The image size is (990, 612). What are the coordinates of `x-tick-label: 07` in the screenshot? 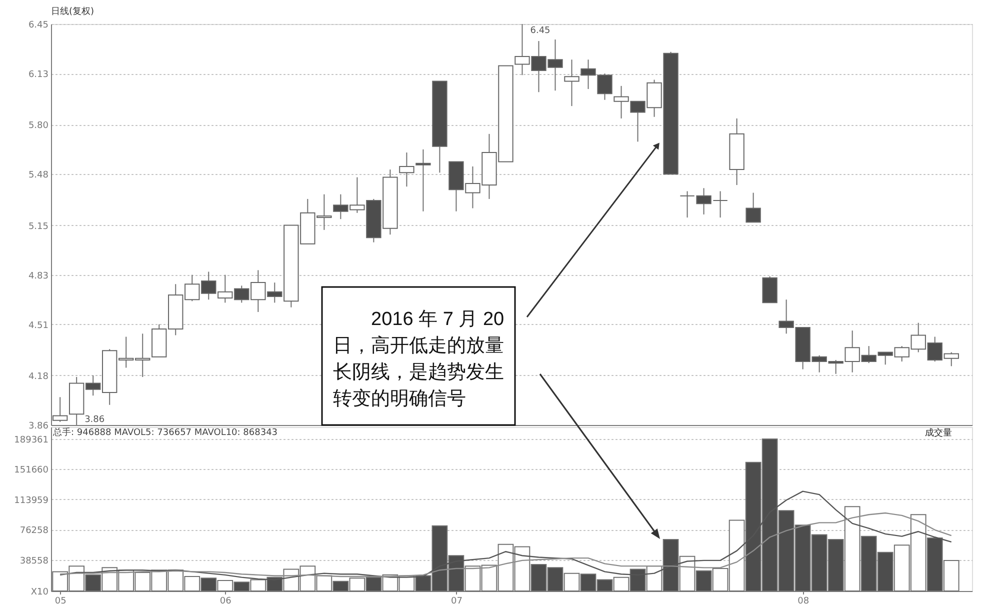 It's located at (456, 601).